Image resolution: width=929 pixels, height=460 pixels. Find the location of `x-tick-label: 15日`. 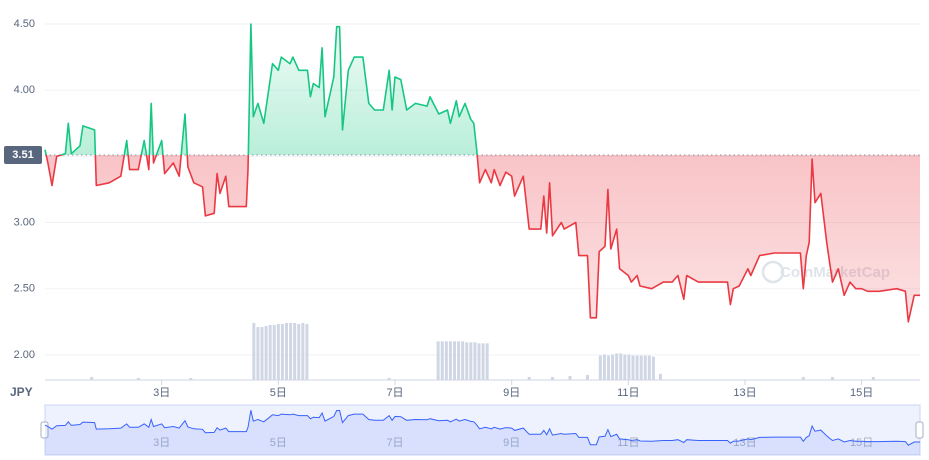

x-tick-label: 15日 is located at coordinates (861, 393).